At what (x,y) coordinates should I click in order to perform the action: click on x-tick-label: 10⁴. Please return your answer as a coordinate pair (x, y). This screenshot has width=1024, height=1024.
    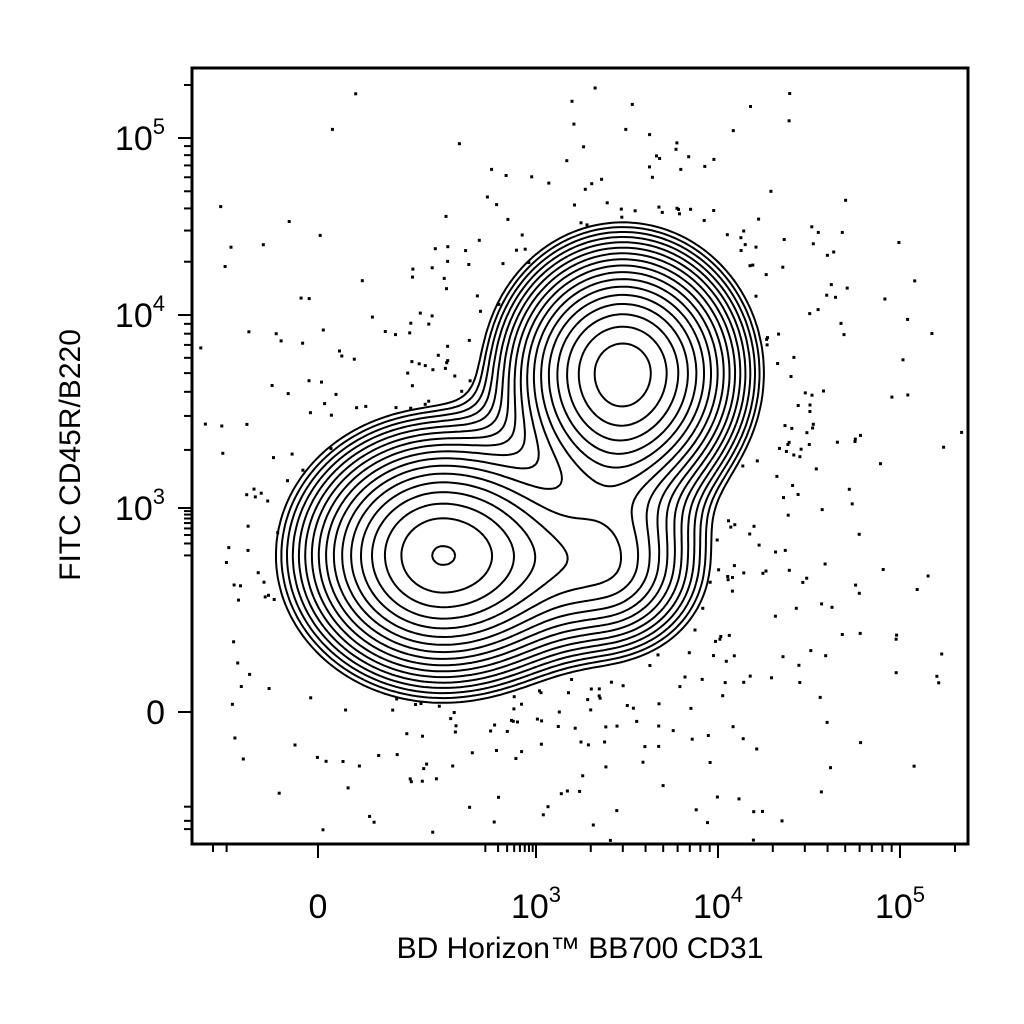
    Looking at the image, I should click on (718, 904).